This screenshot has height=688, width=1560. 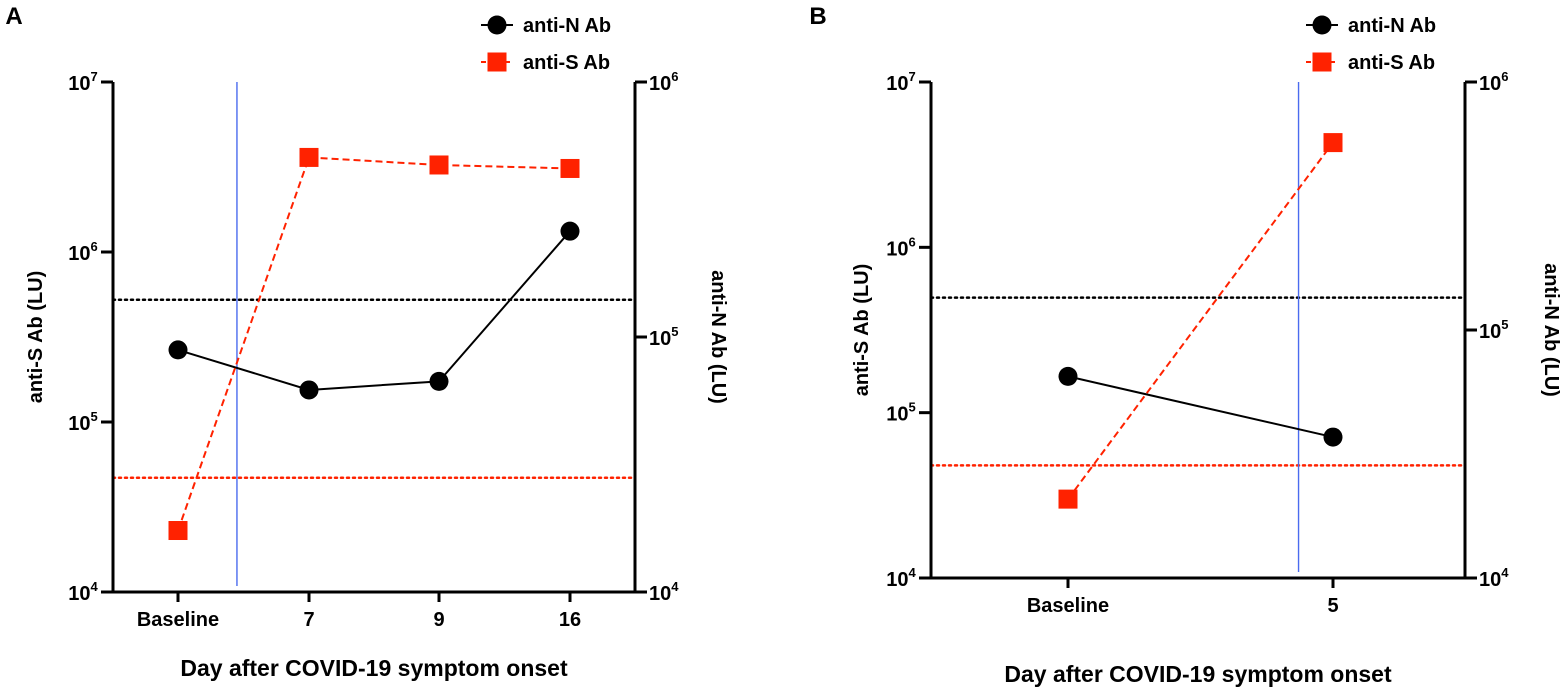 What do you see at coordinates (1200, 321) in the screenshot?
I see `series-line-anti-s` at bounding box center [1200, 321].